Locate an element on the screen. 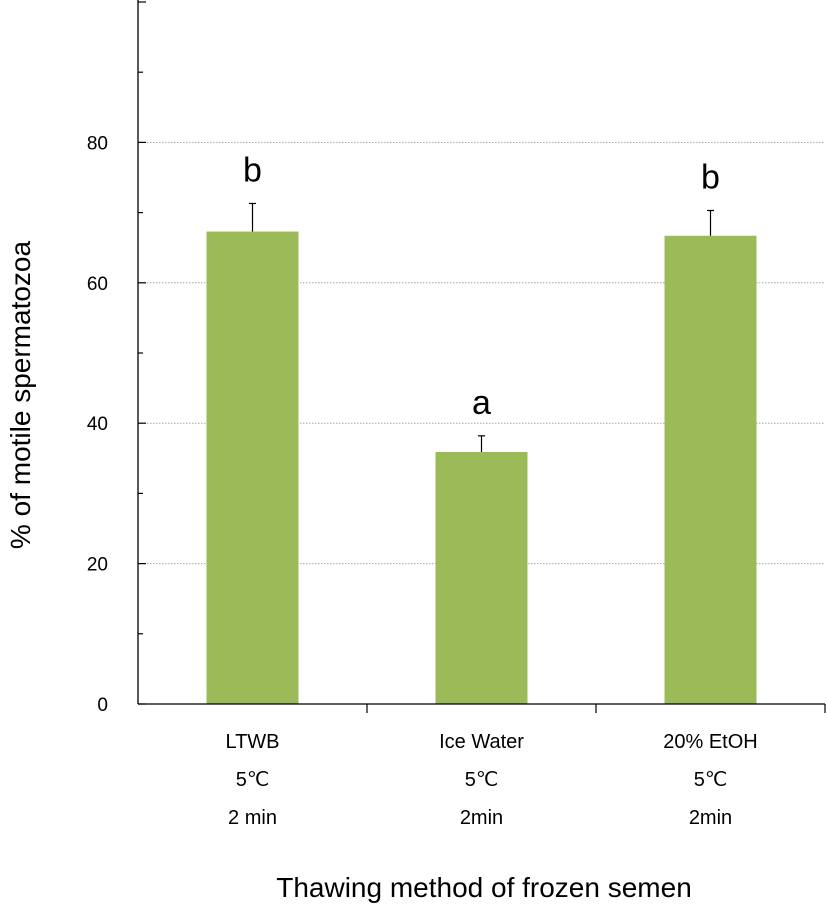 This screenshot has width=827, height=906. y-axis-title: % of motile spermatozoa is located at coordinates (20, 395).